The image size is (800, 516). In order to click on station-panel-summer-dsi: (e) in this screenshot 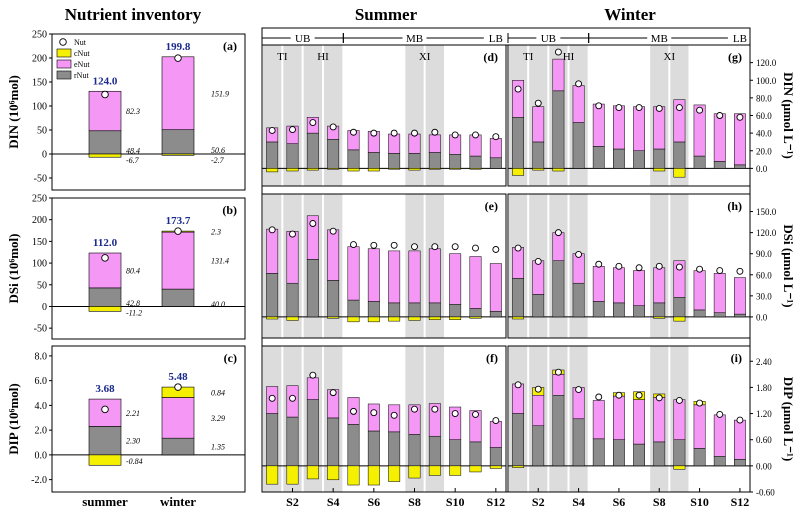, I will do `click(384, 266)`.